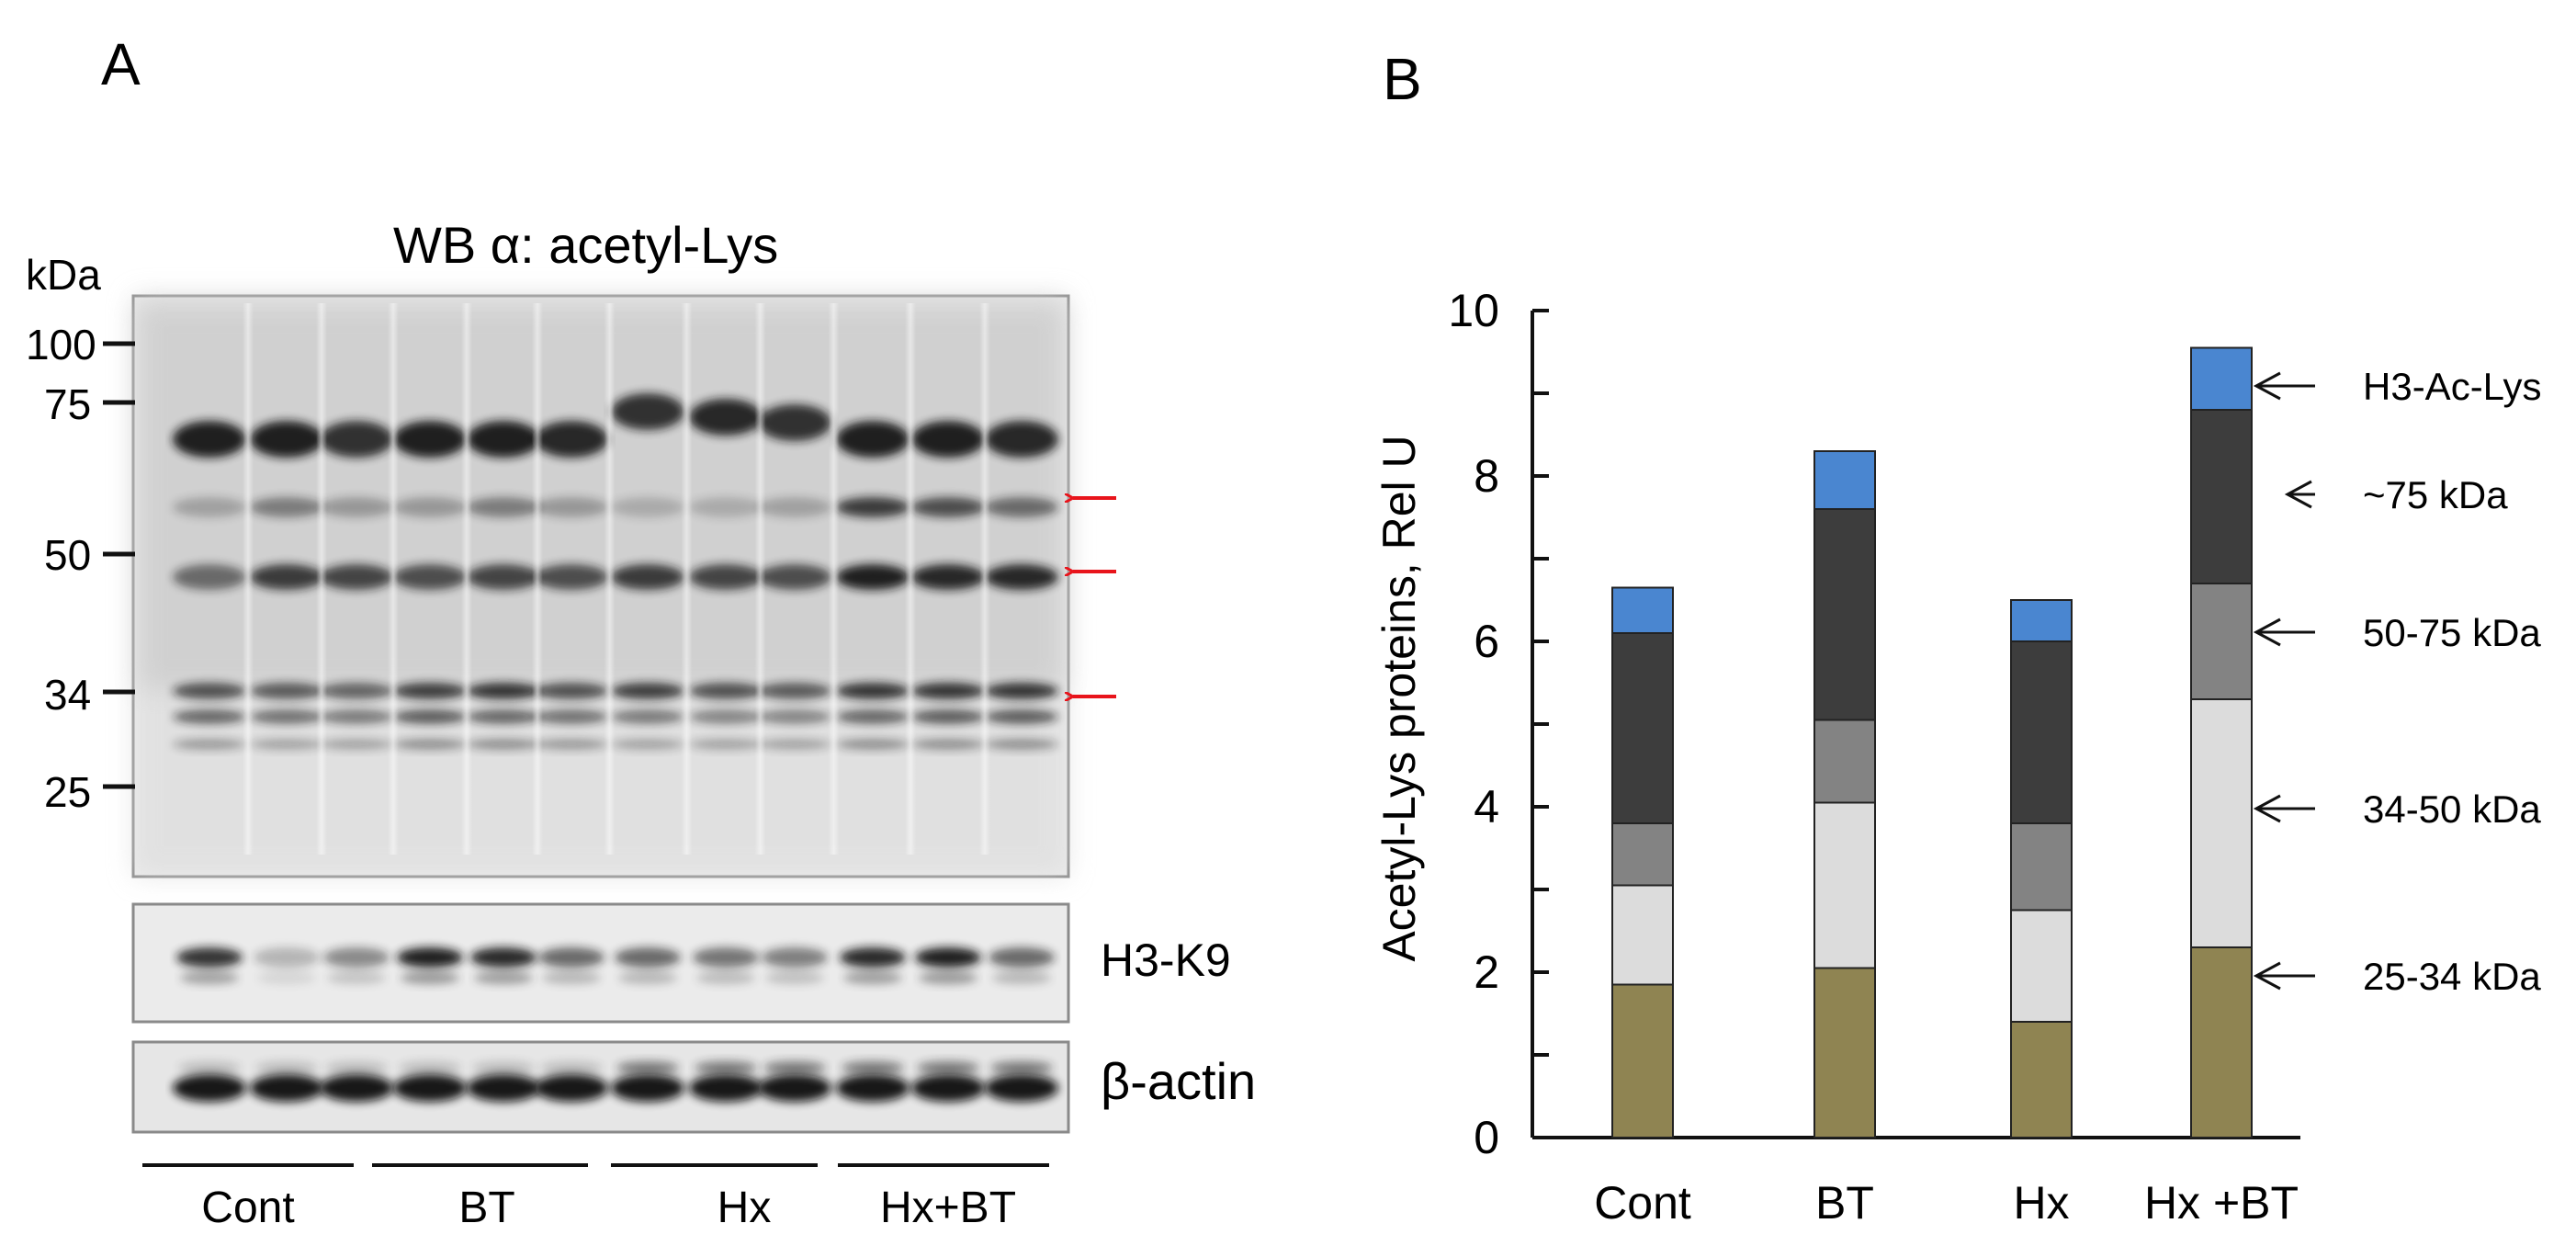 The height and width of the screenshot is (1246, 2576). What do you see at coordinates (486, 1208) in the screenshot?
I see `group-label-bt: BT` at bounding box center [486, 1208].